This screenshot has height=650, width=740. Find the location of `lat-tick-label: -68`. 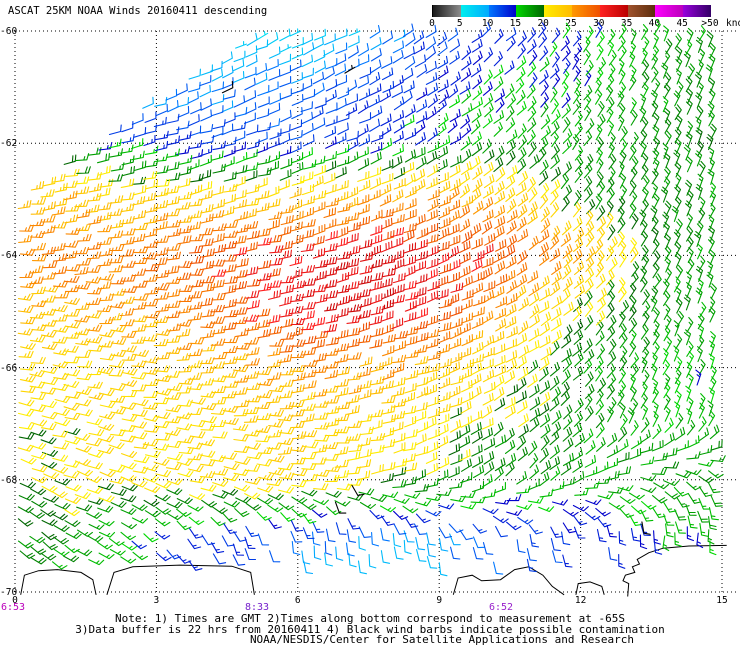

lat-tick-label: -68 is located at coordinates (9, 480).